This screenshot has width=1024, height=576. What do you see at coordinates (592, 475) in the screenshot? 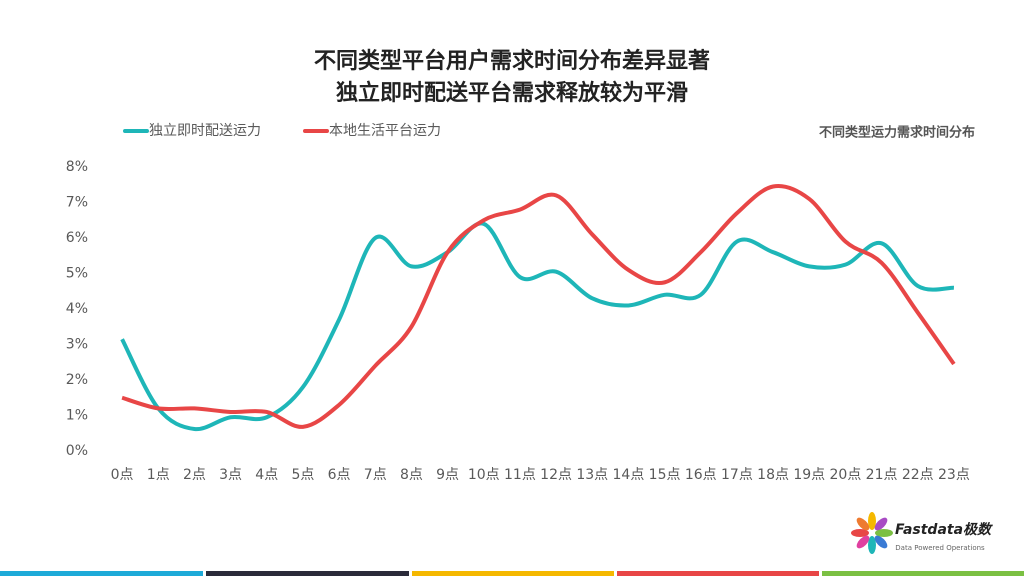
I see `x-tick-label: 13点` at bounding box center [592, 475].